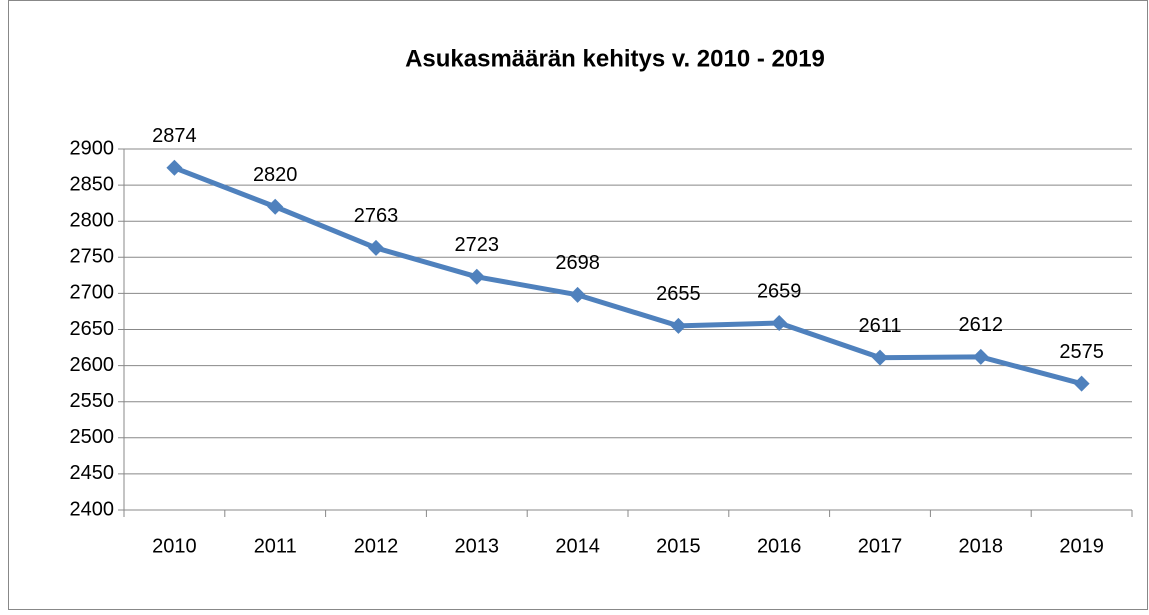  Describe the element at coordinates (92, 329) in the screenshot. I see `y-tick-label: 2650` at that location.